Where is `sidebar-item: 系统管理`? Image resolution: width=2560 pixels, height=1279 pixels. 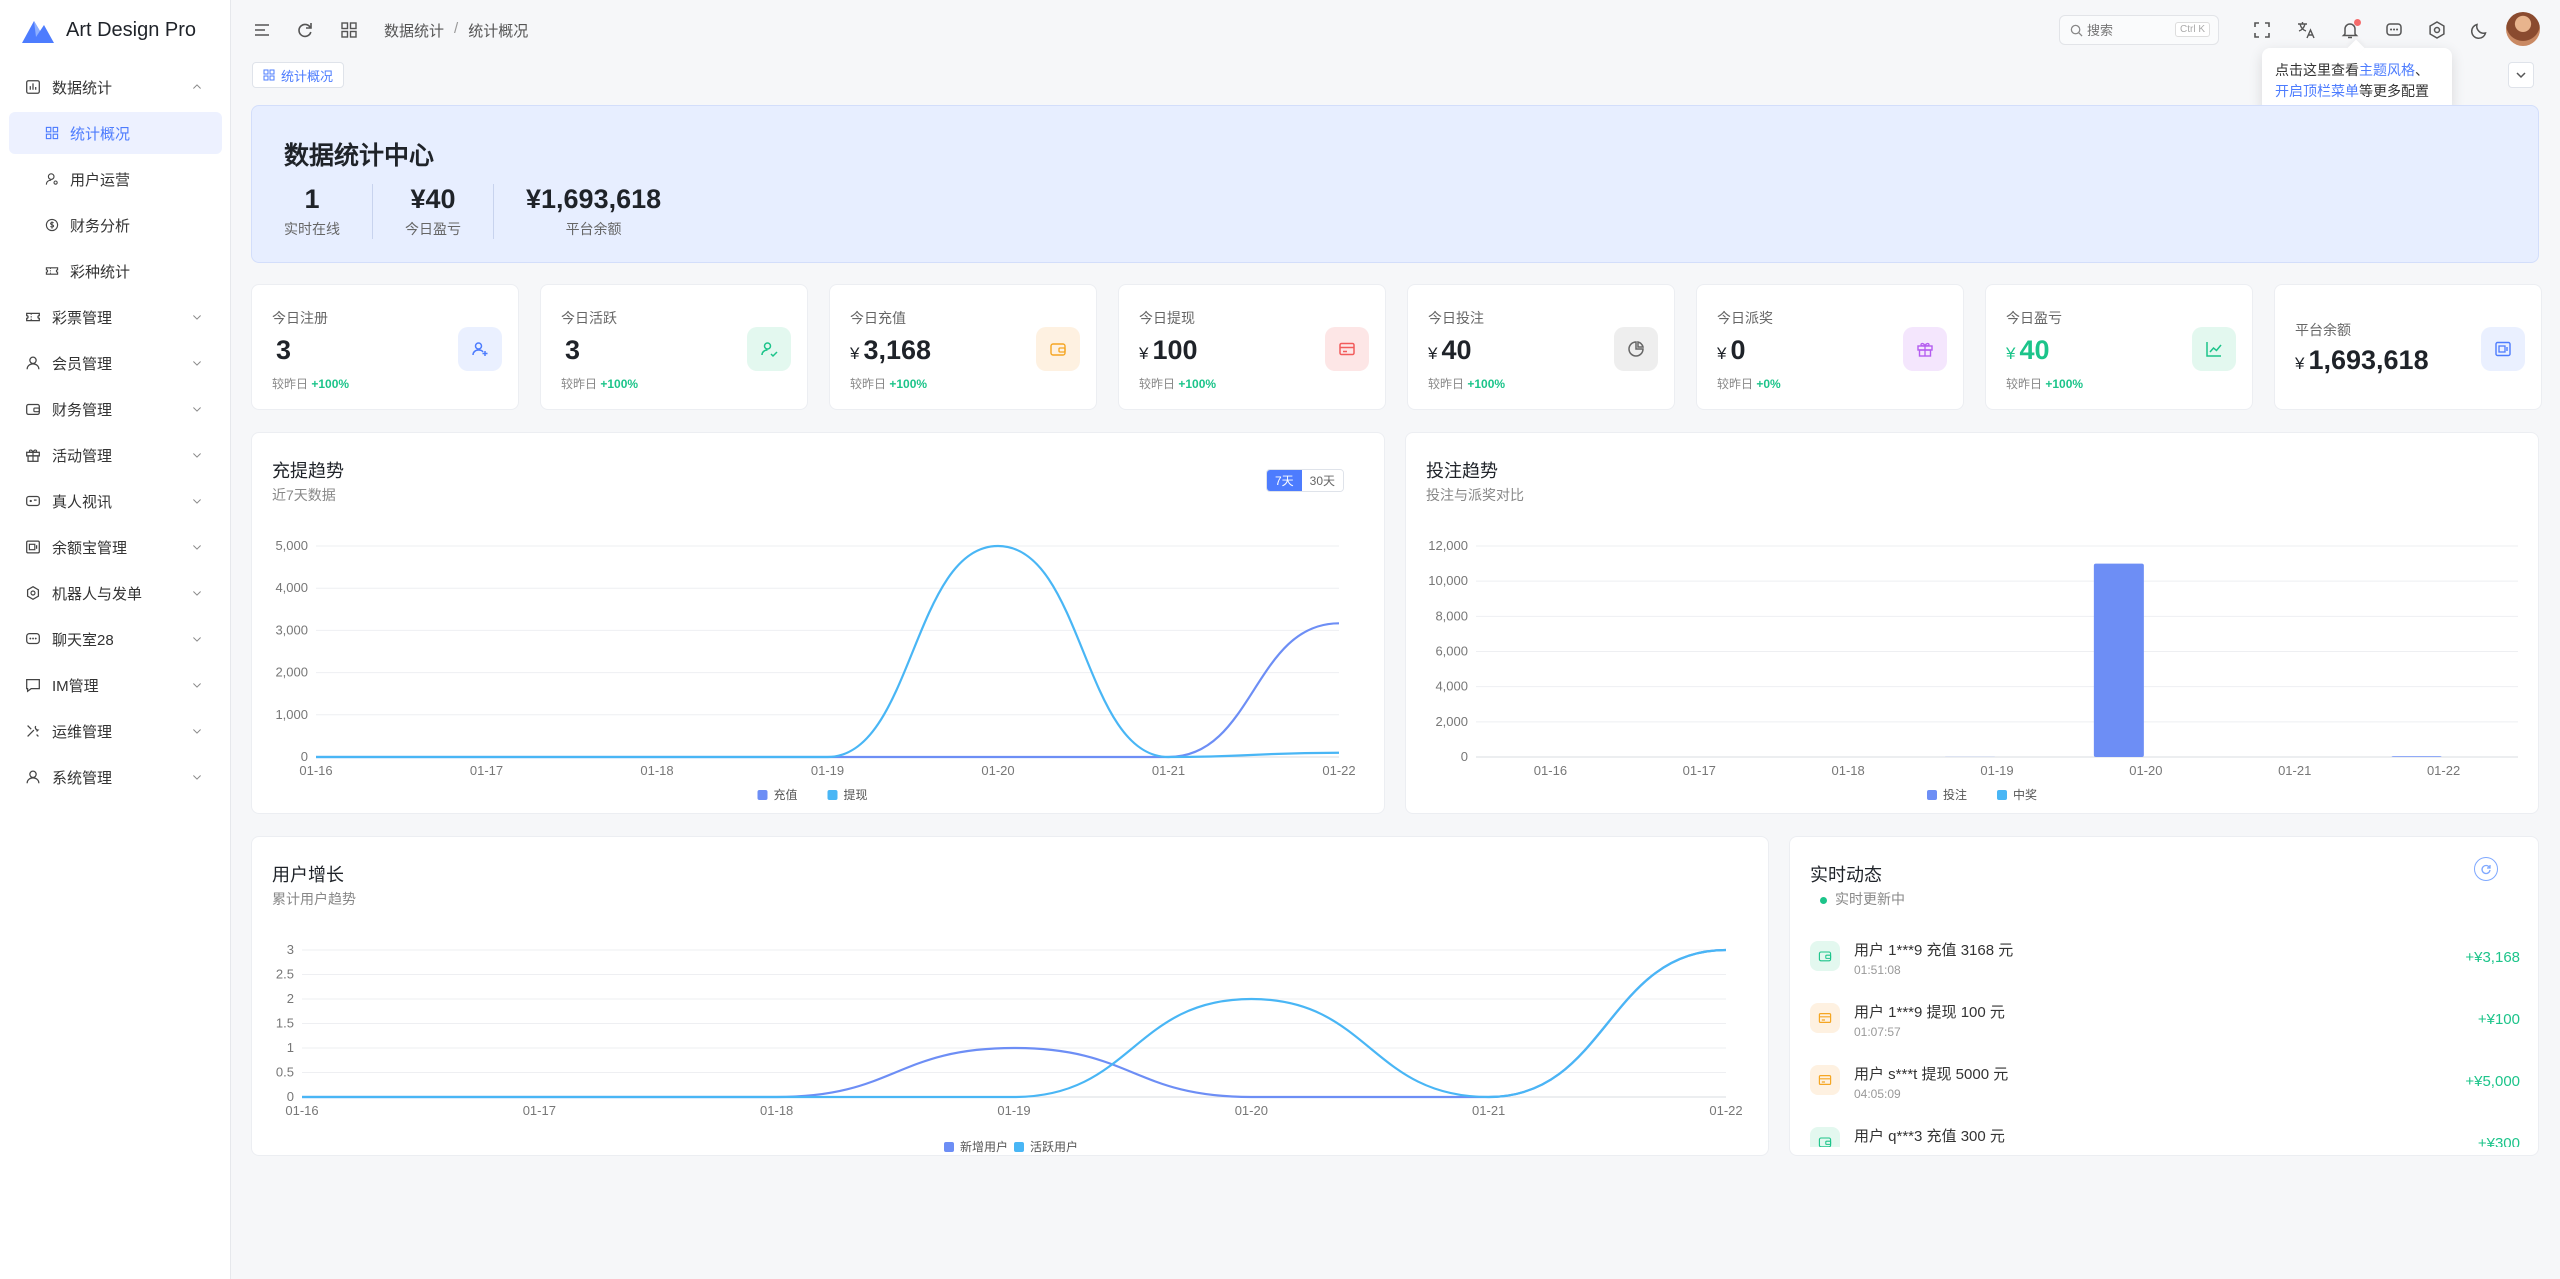
sidebar-item: 系统管理 is located at coordinates (115, 777).